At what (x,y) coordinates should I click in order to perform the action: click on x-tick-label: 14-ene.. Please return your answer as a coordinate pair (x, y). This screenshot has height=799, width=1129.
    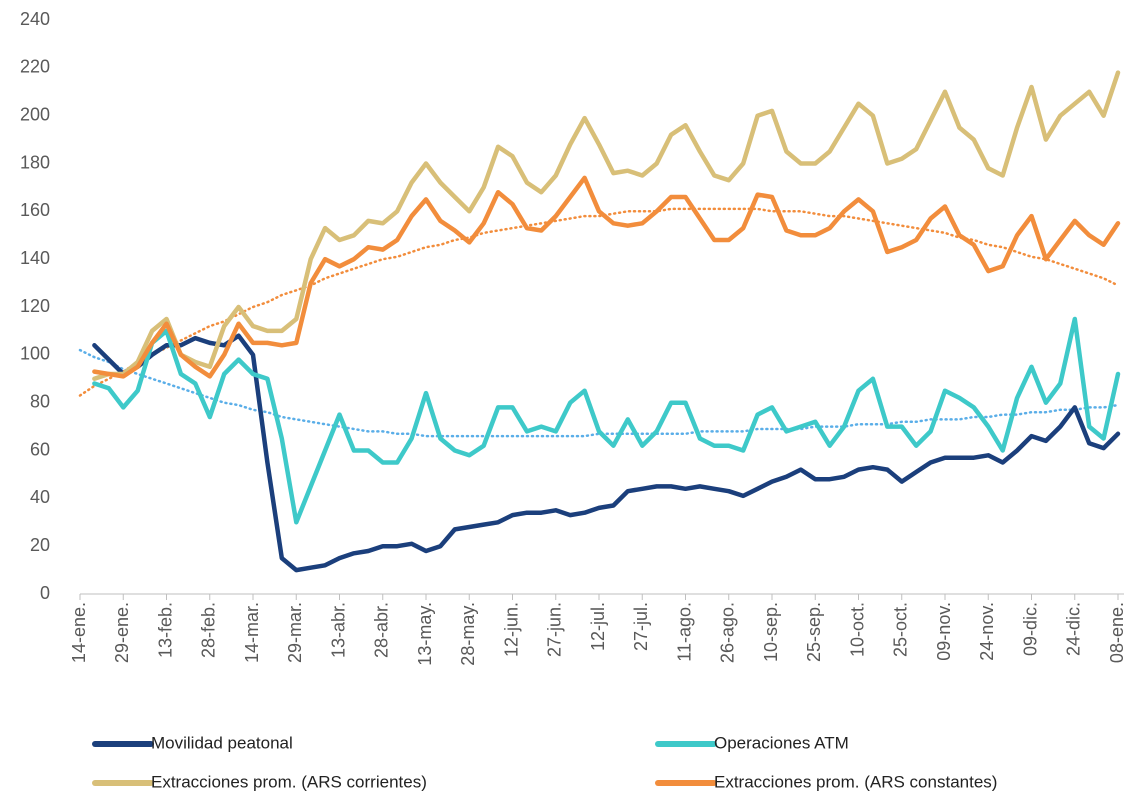
    Looking at the image, I should click on (79, 632).